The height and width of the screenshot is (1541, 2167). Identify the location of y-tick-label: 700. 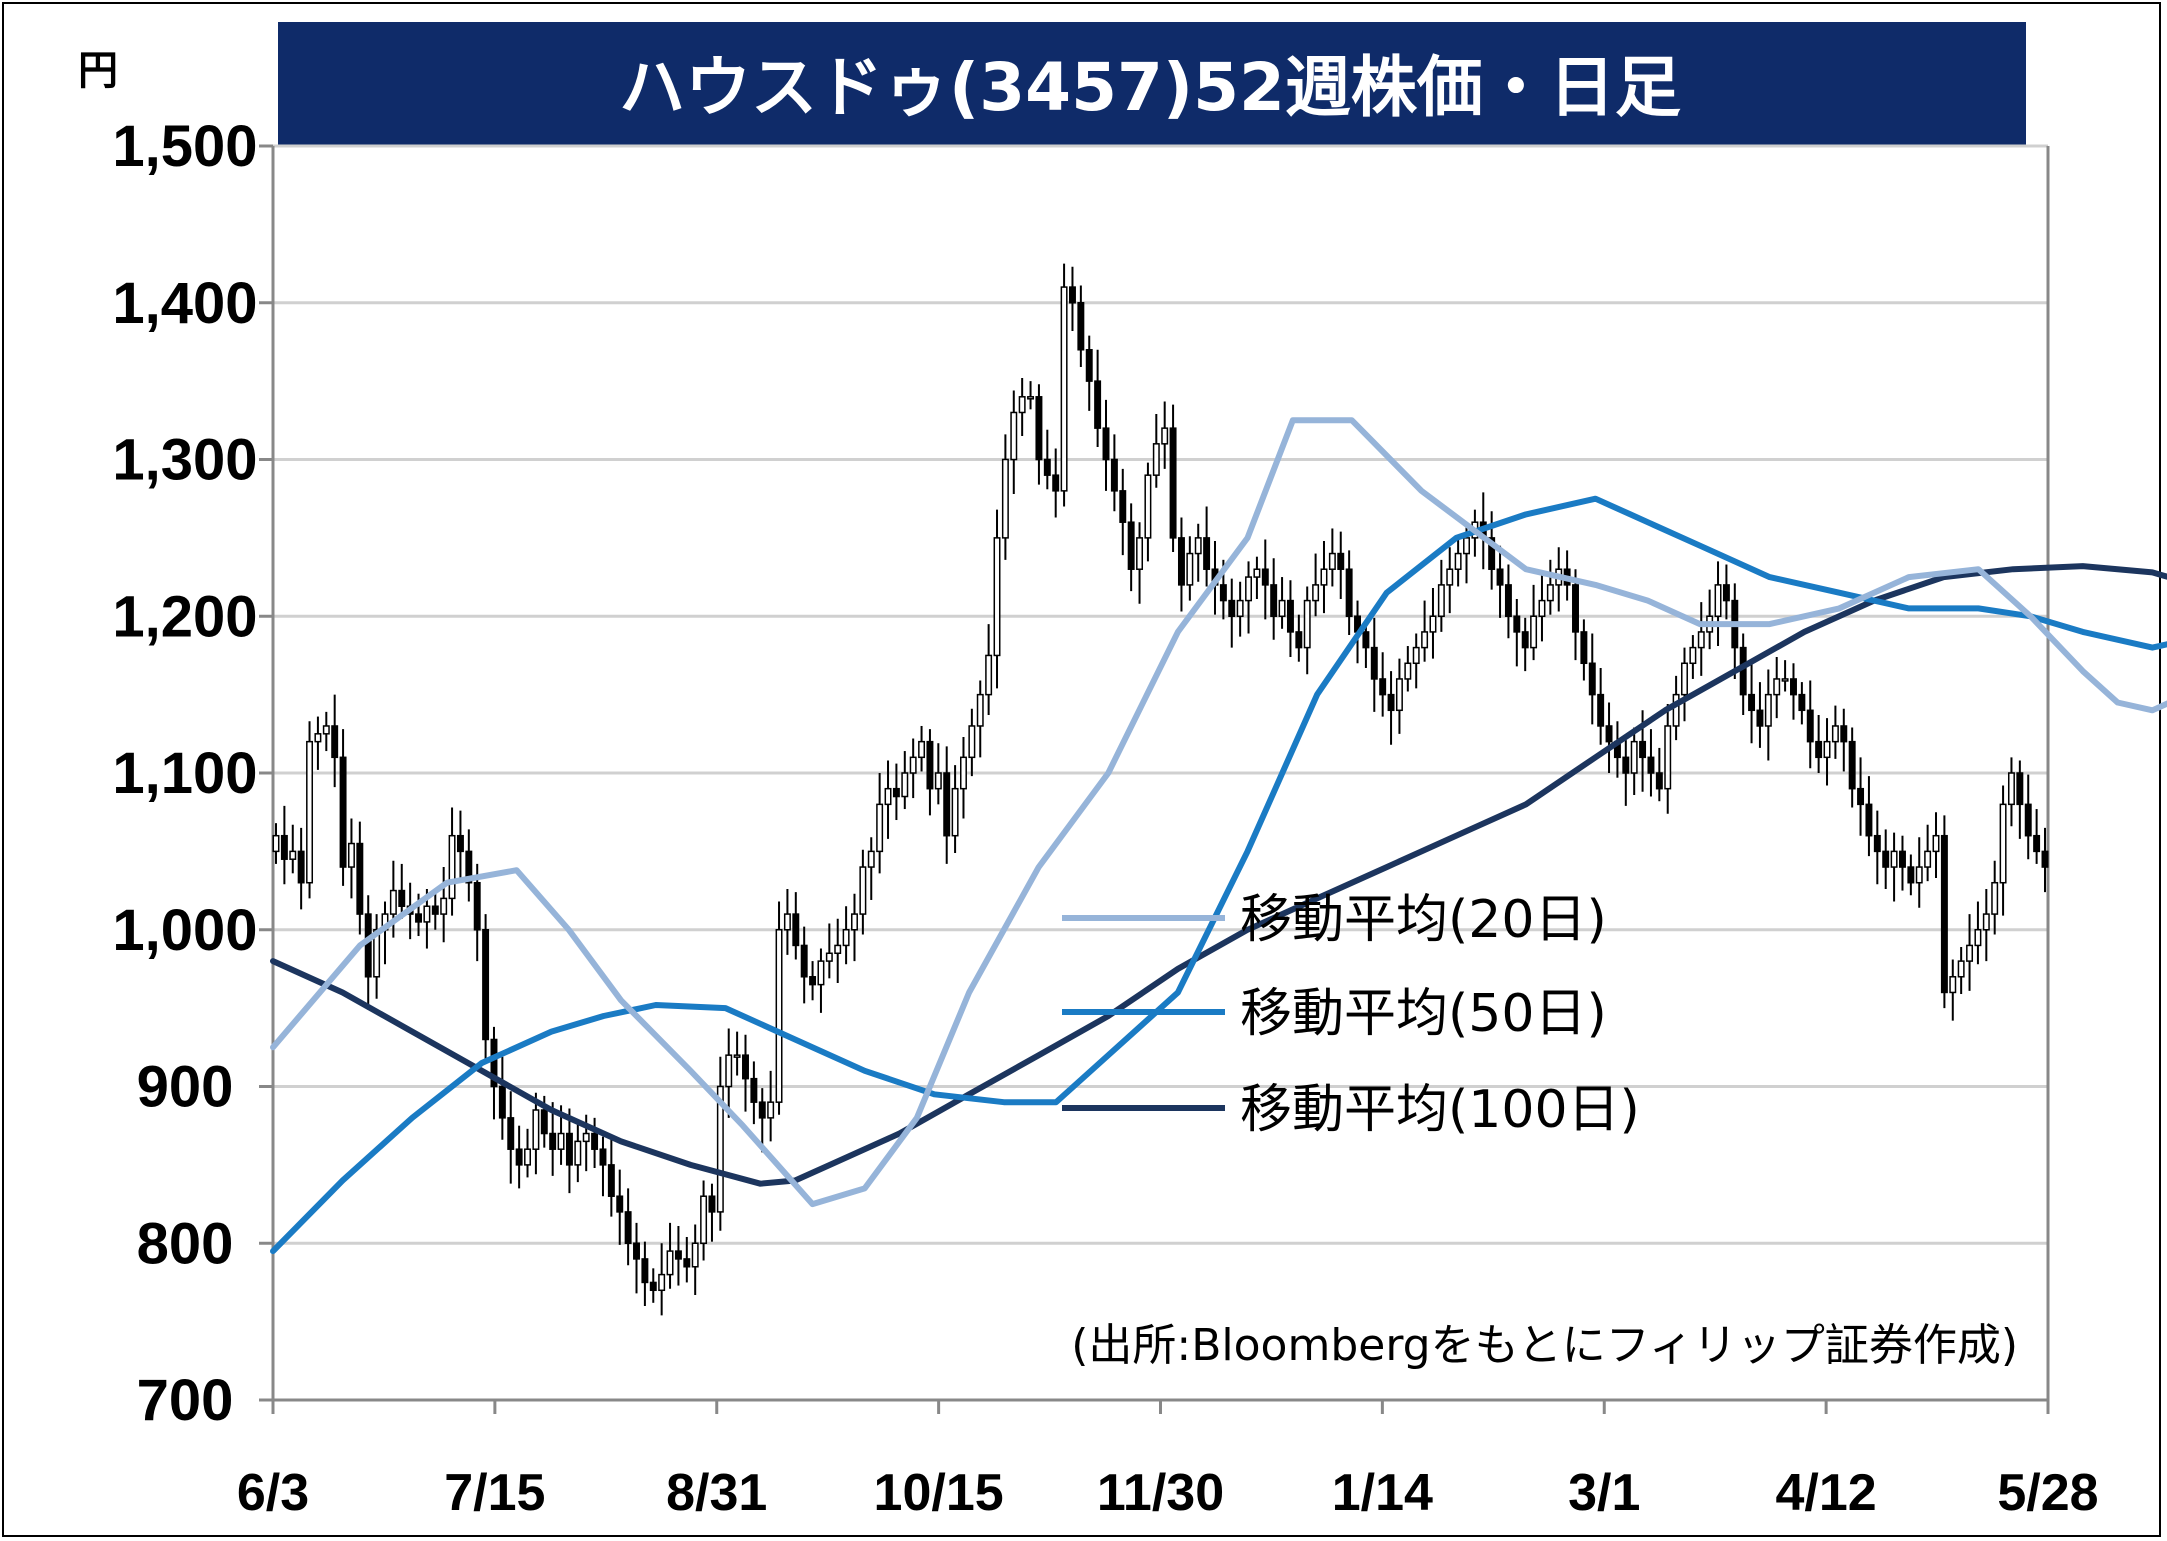
(185, 1400).